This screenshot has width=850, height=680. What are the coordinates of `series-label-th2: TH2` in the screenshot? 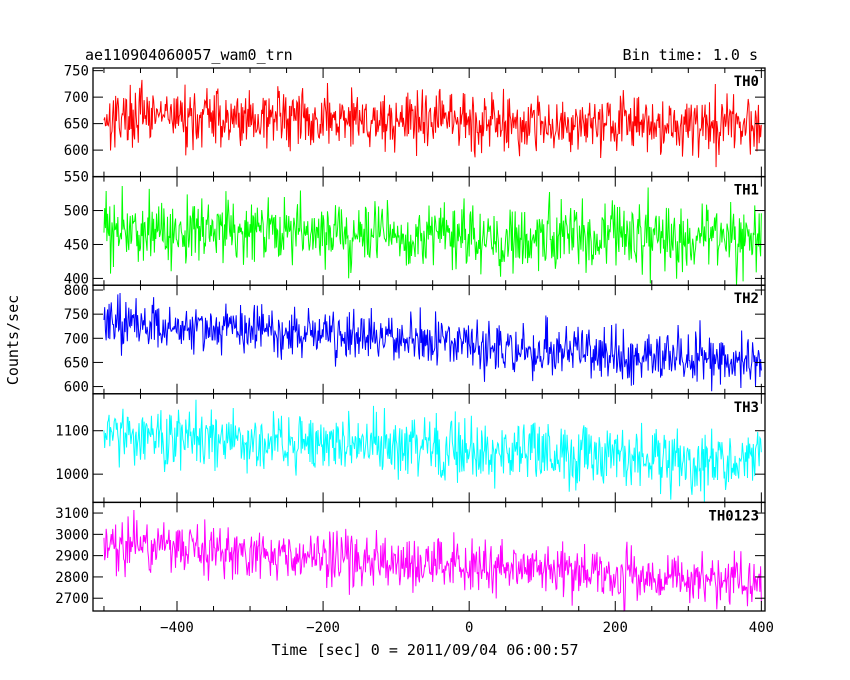 It's located at (746, 299).